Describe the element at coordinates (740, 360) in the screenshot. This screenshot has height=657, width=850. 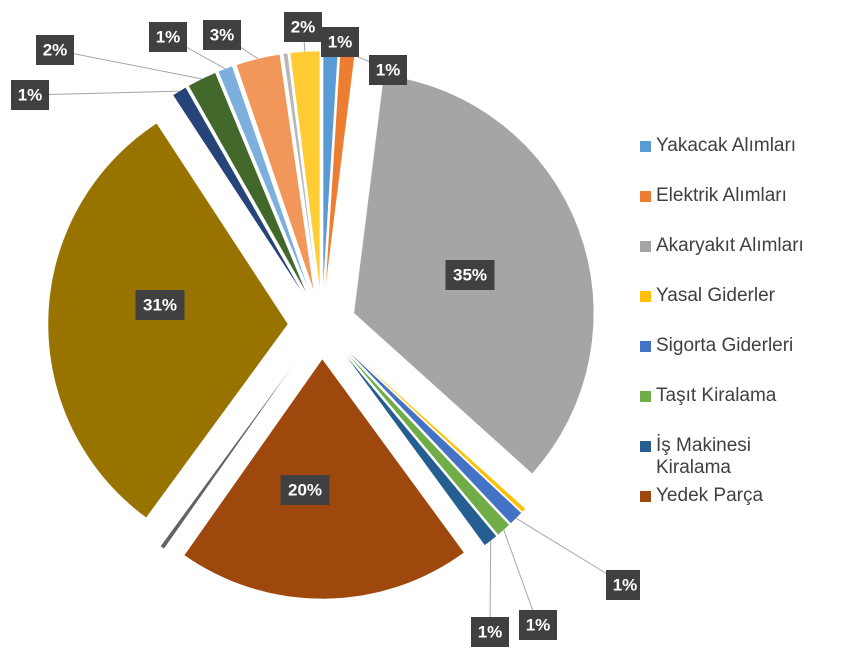
I see `legend-item: Sigorta Giderleri` at that location.